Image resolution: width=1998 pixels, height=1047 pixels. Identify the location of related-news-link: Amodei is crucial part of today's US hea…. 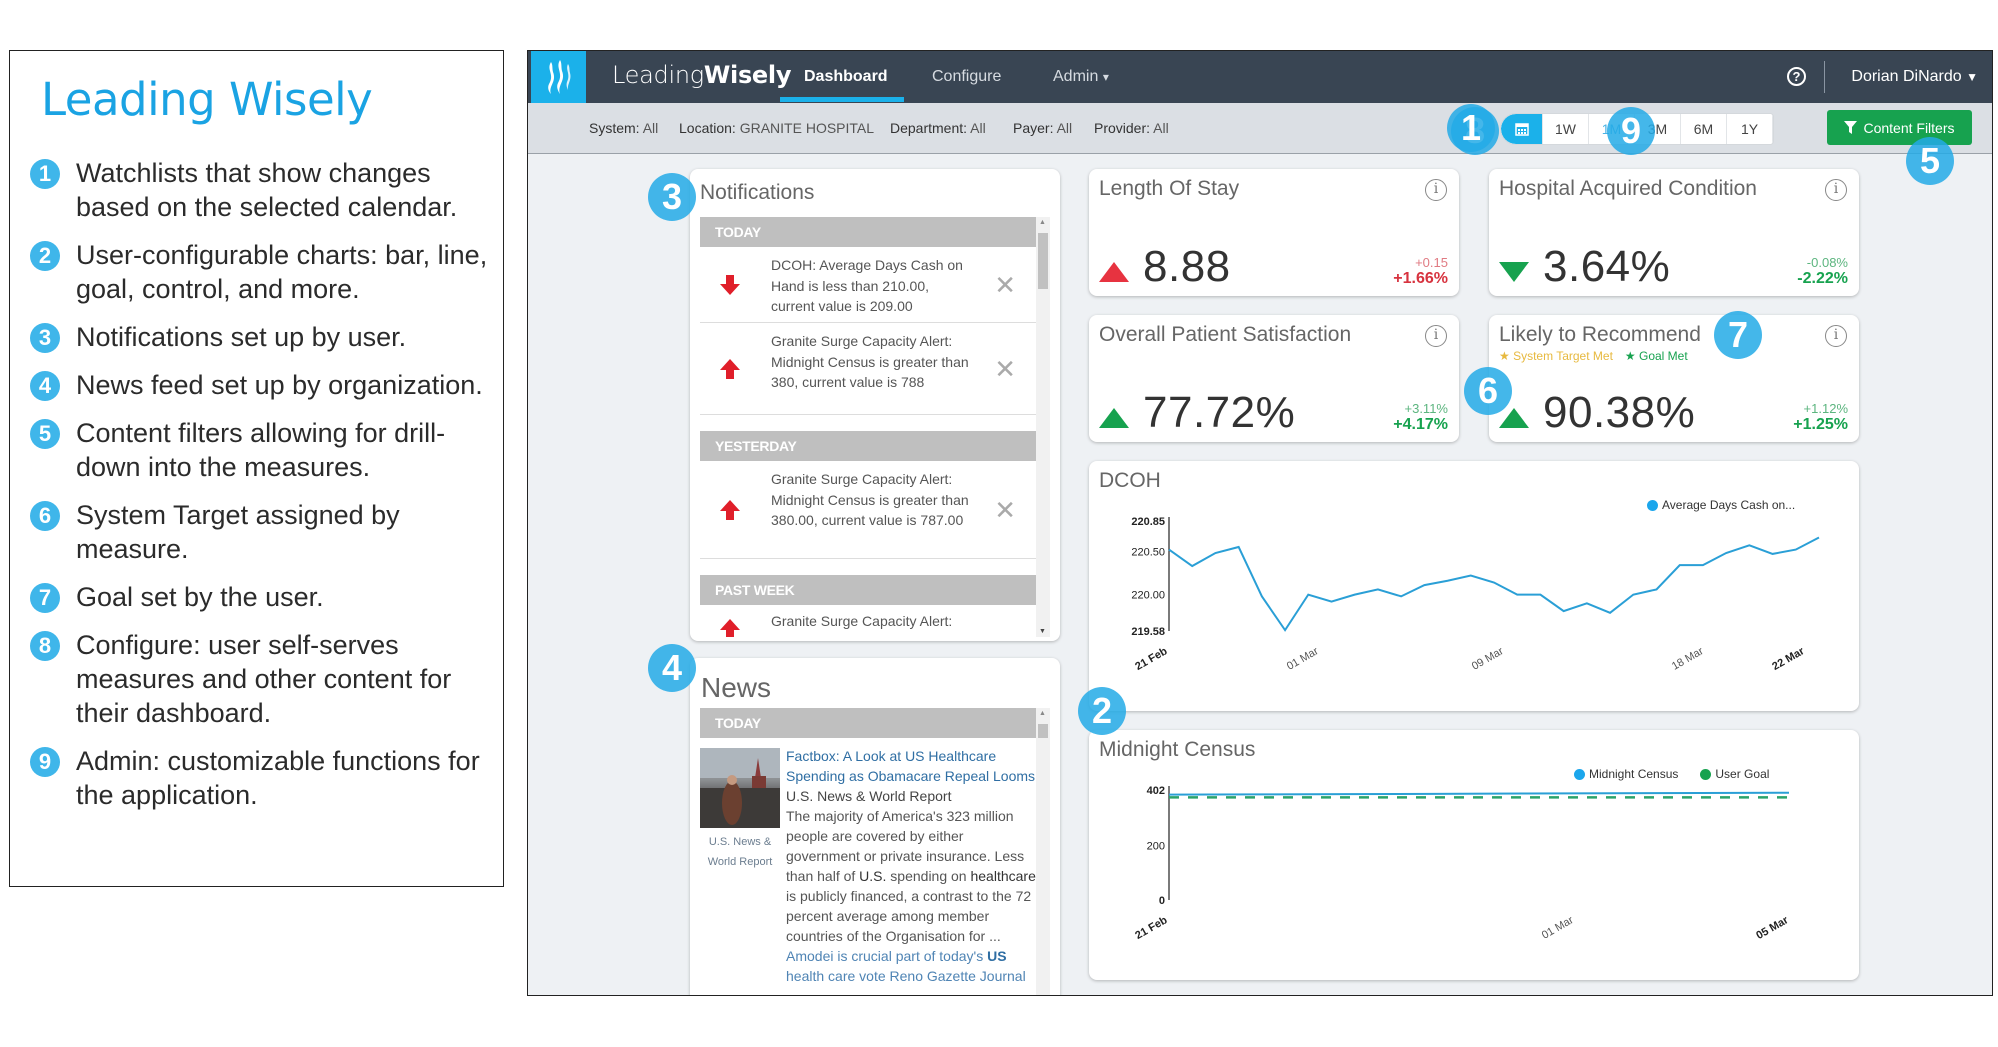
(911, 966).